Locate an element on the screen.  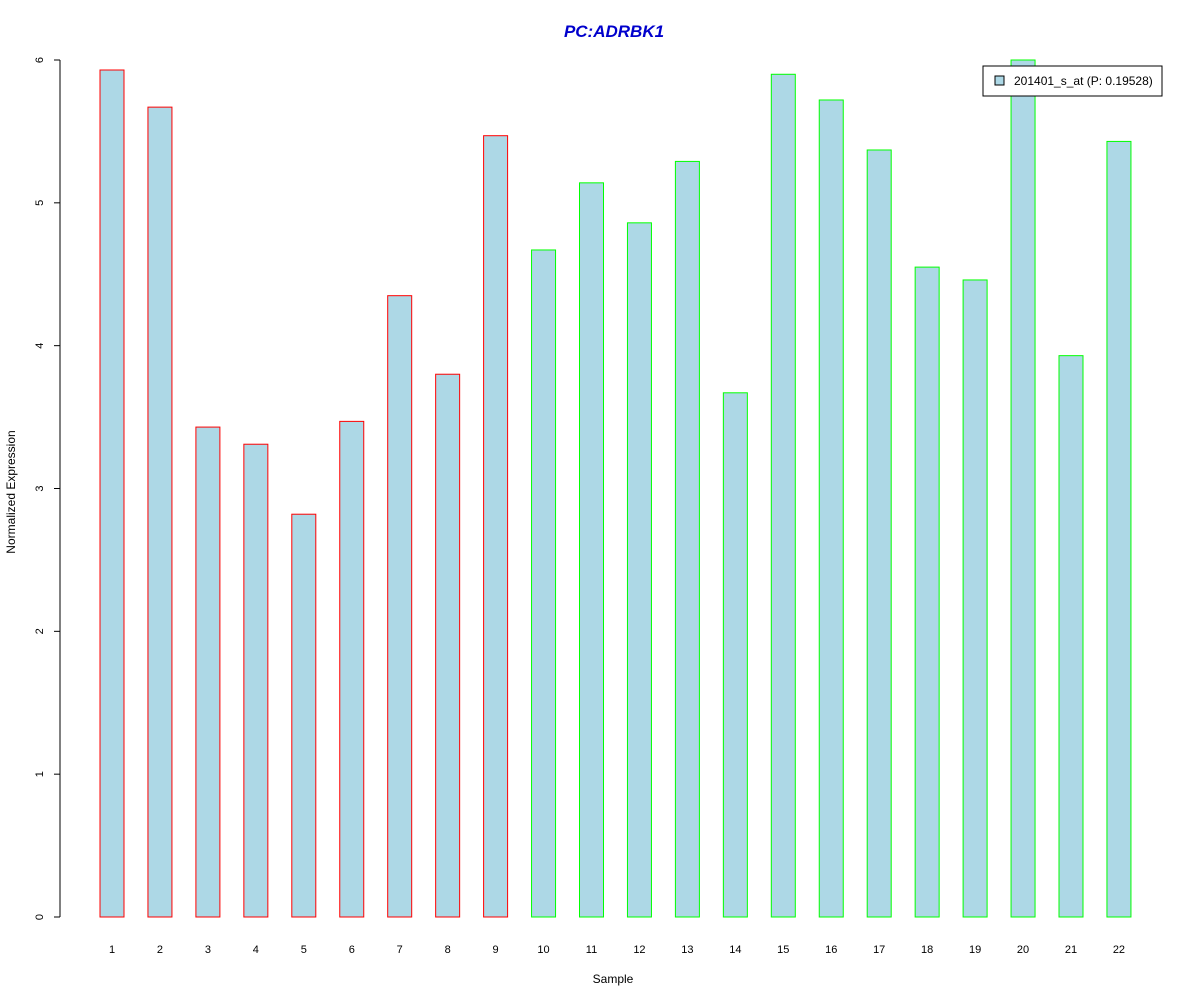
x-tick-label: 3 is located at coordinates (208, 950).